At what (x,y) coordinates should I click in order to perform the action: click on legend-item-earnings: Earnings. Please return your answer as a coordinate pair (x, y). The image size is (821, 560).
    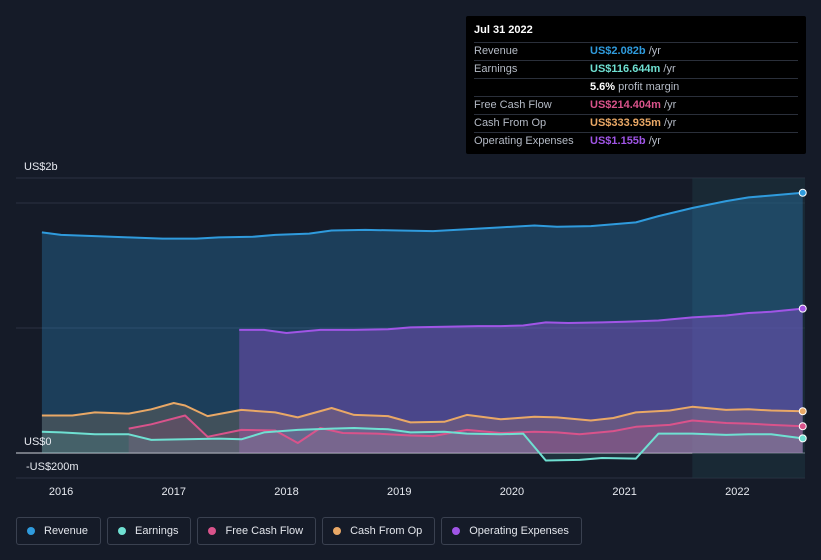
    Looking at the image, I should click on (149, 531).